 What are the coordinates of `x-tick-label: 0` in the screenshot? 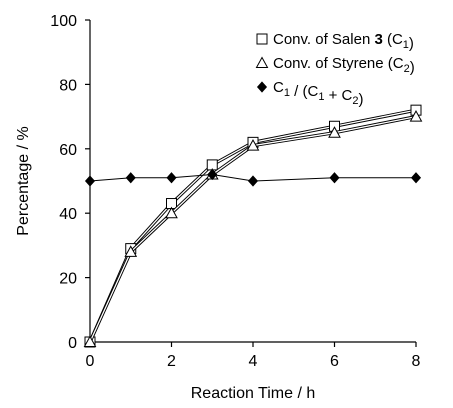 It's located at (90, 361).